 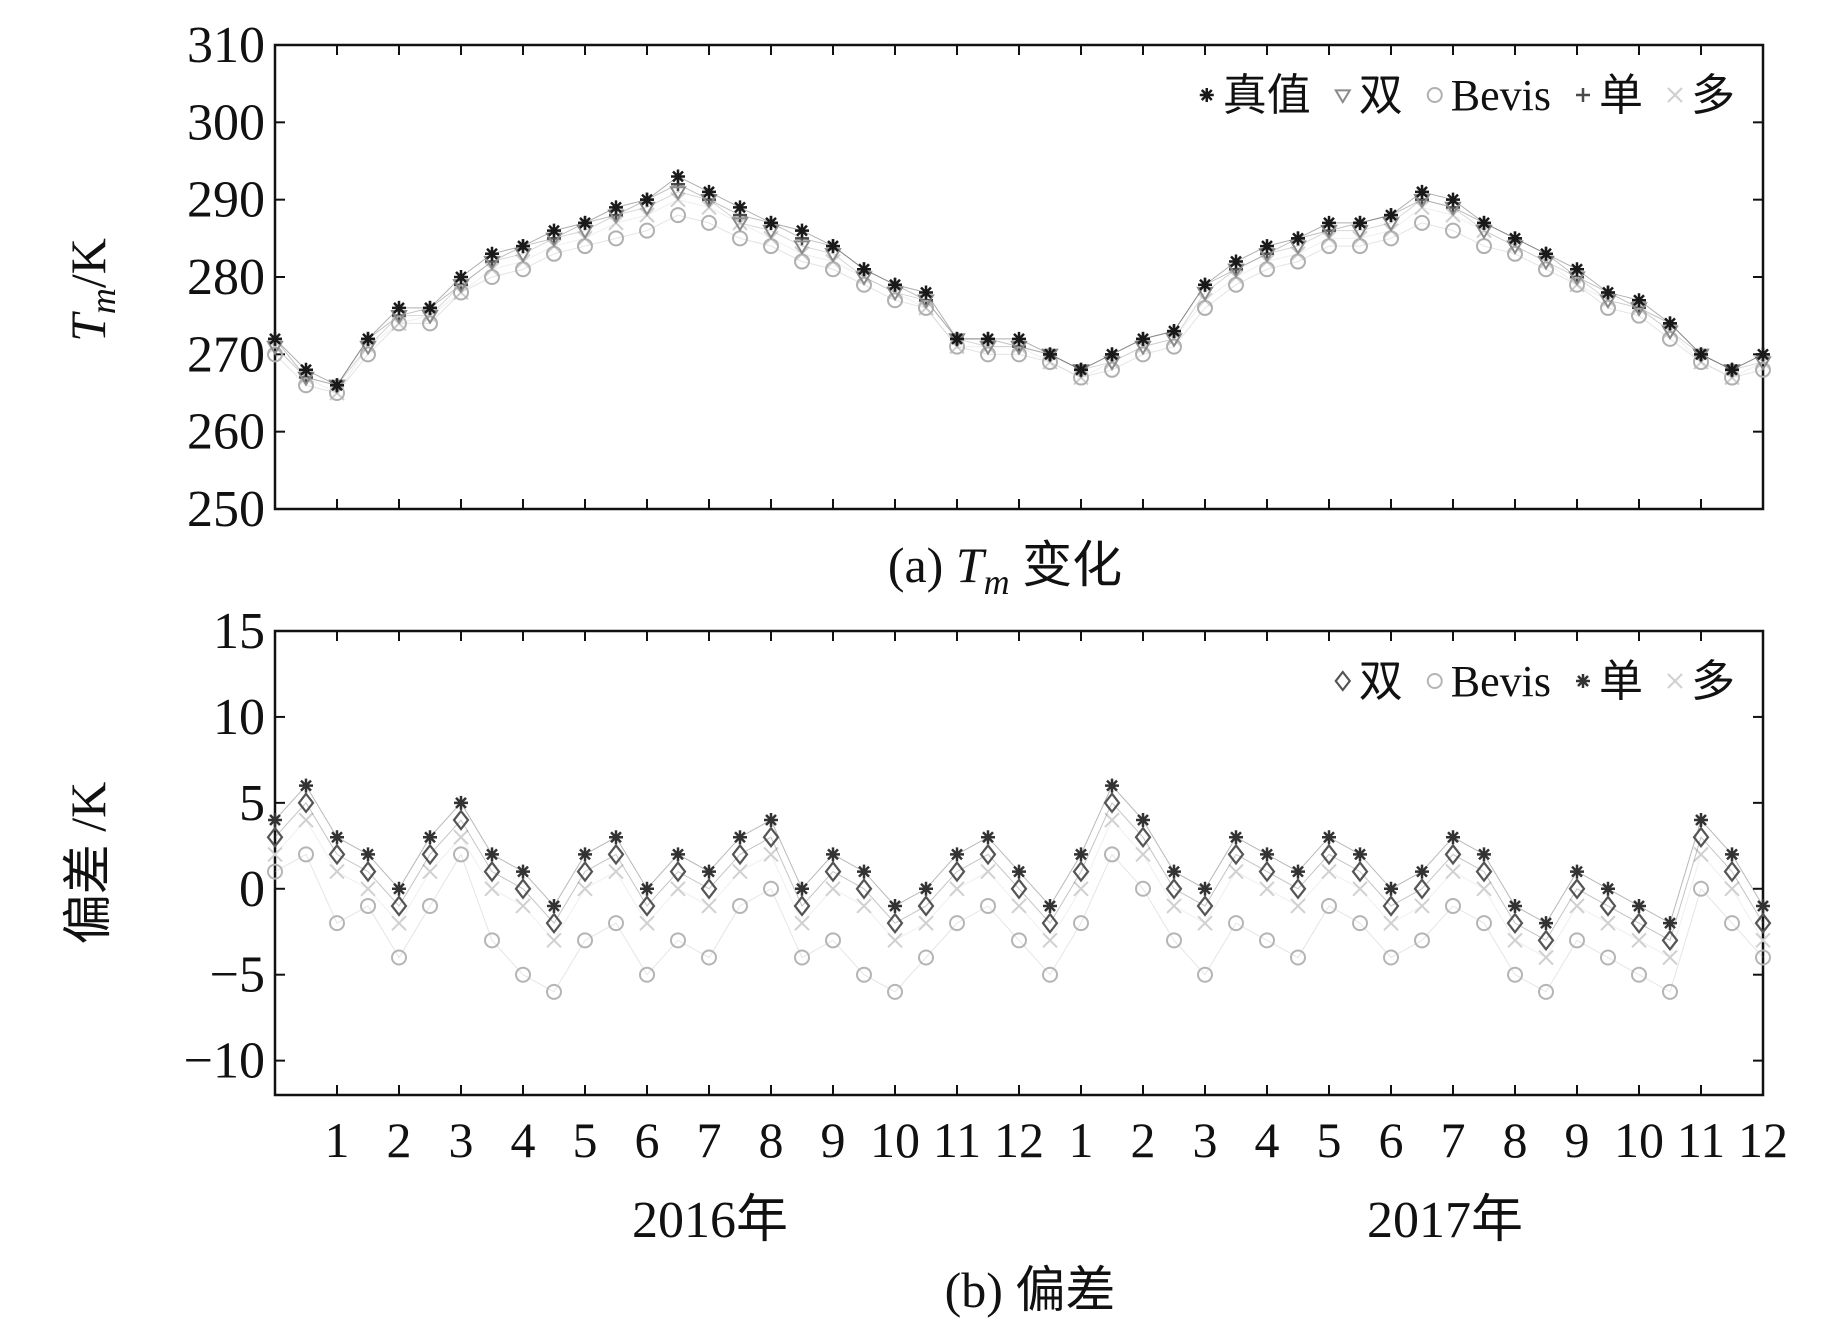 What do you see at coordinates (1467, 95) in the screenshot?
I see `plot-a-legend: 多单 Bevis 双真值` at bounding box center [1467, 95].